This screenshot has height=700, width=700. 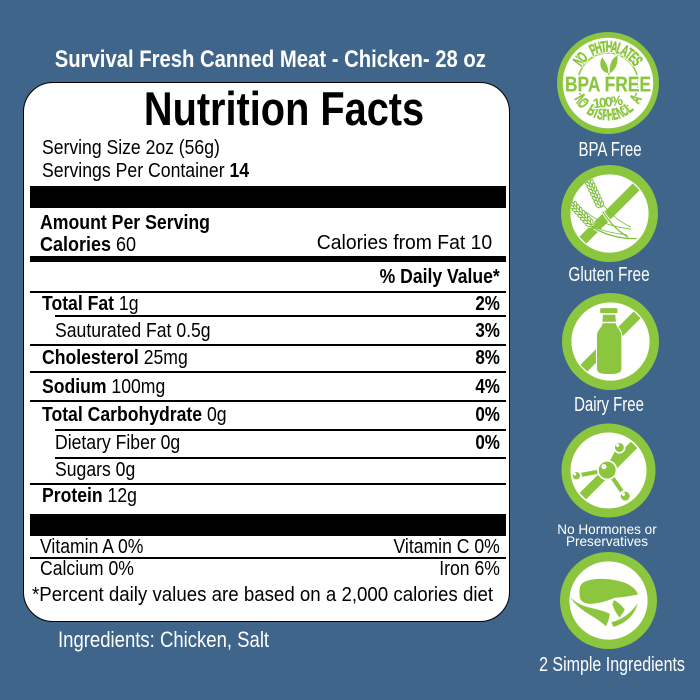 What do you see at coordinates (595, 113) in the screenshot?
I see `svg-text: I` at bounding box center [595, 113].